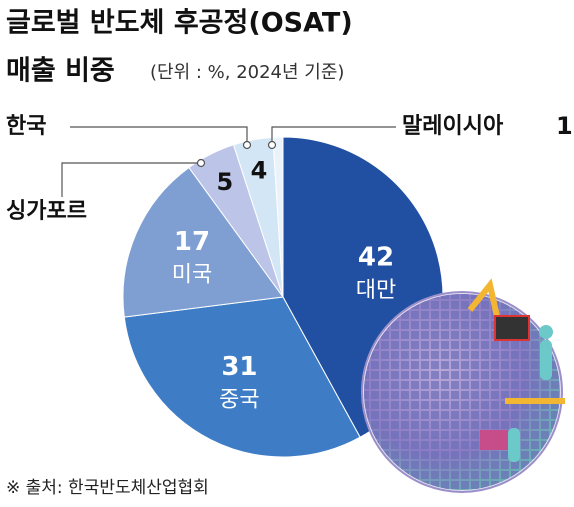  I want to click on chart-subtitle: (단위 : %, 2024년 기준), so click(247, 72).